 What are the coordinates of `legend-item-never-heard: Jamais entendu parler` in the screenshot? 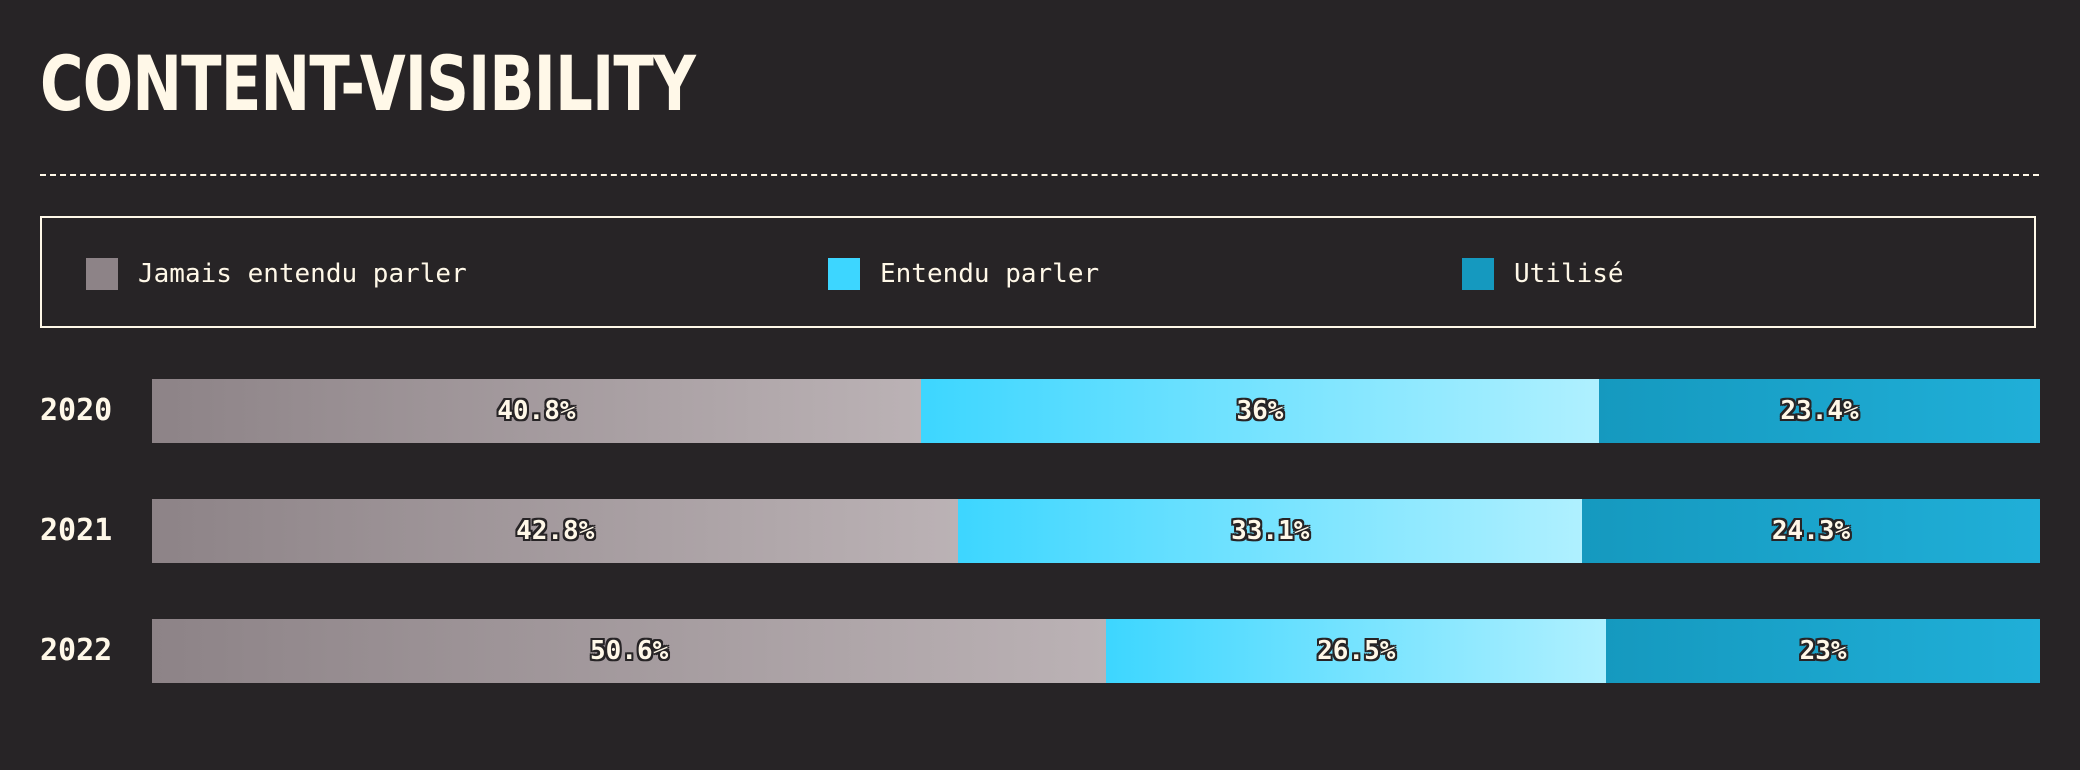 It's located at (276, 274).